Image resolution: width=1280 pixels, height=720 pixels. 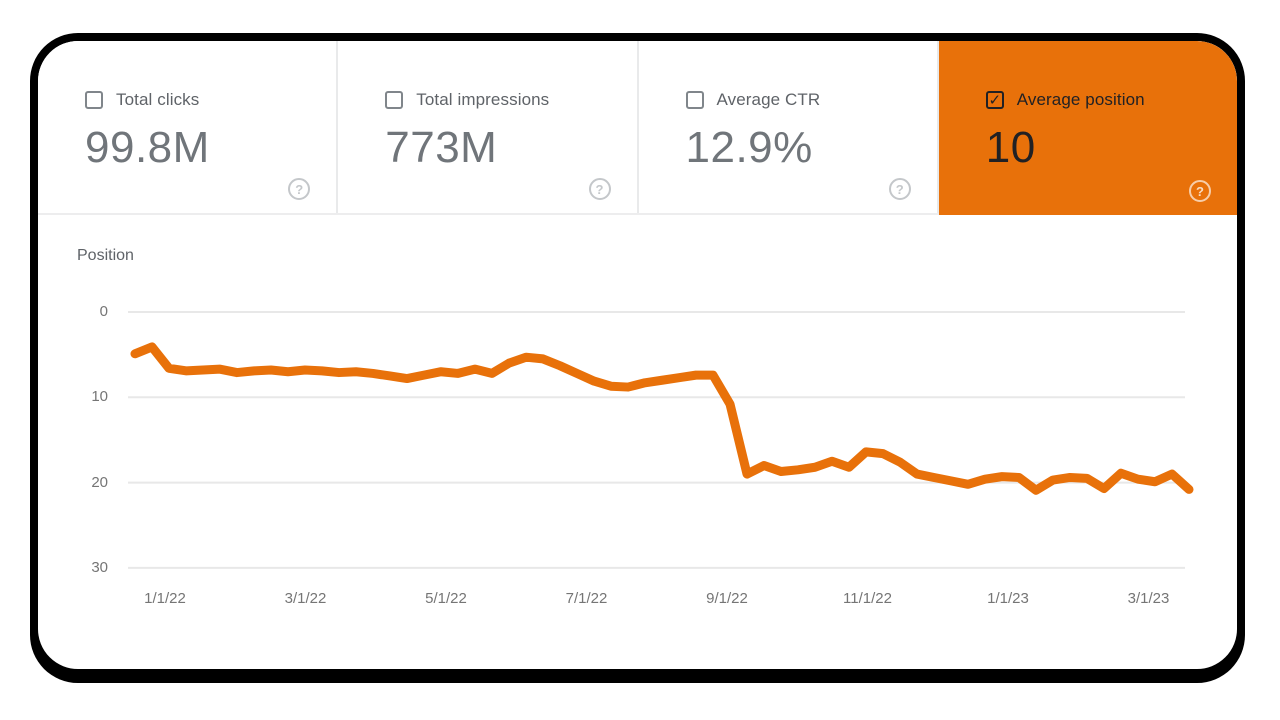 I want to click on metric-label: Total clicks, so click(x=158, y=99).